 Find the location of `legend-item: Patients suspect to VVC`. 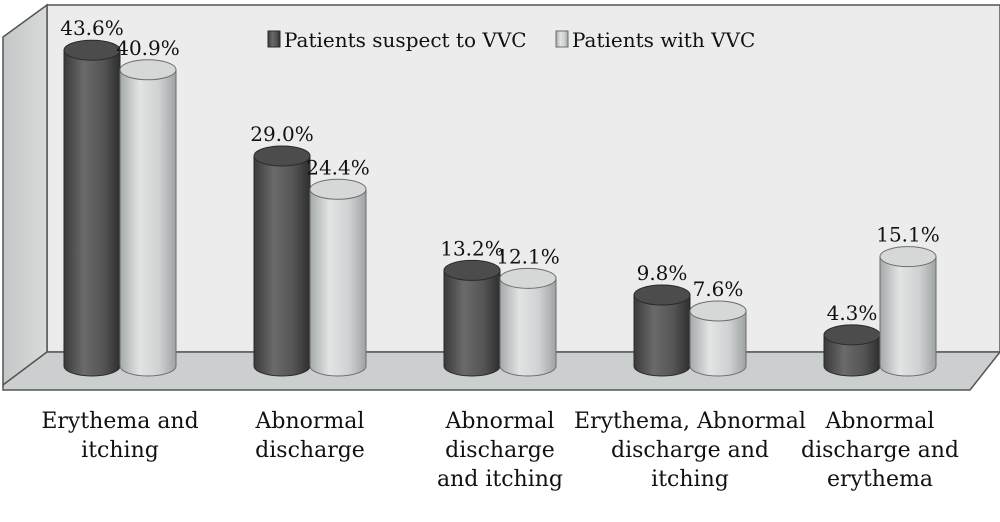

legend-item: Patients suspect to VVC is located at coordinates (397, 40).